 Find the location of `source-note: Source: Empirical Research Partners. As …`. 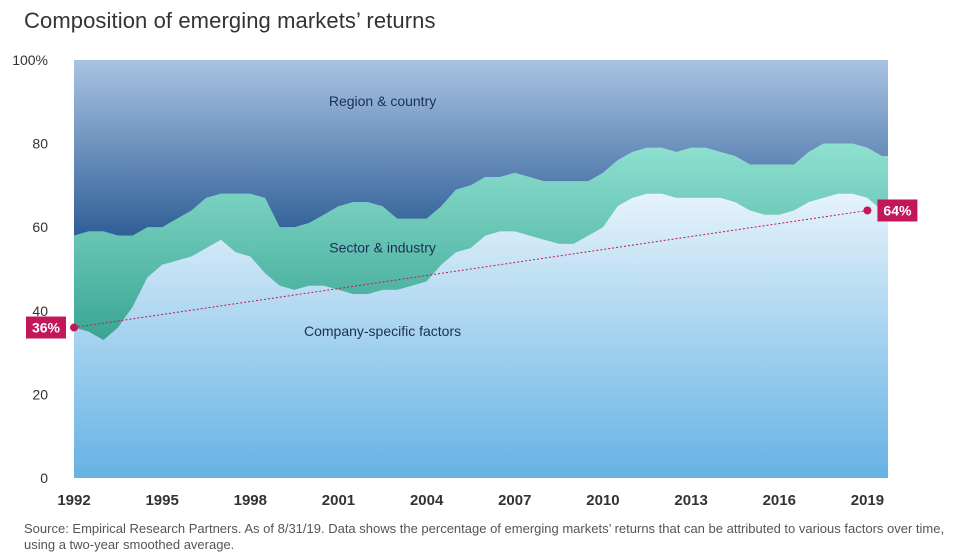

source-note: Source: Empirical Research Partners. As … is located at coordinates (484, 536).